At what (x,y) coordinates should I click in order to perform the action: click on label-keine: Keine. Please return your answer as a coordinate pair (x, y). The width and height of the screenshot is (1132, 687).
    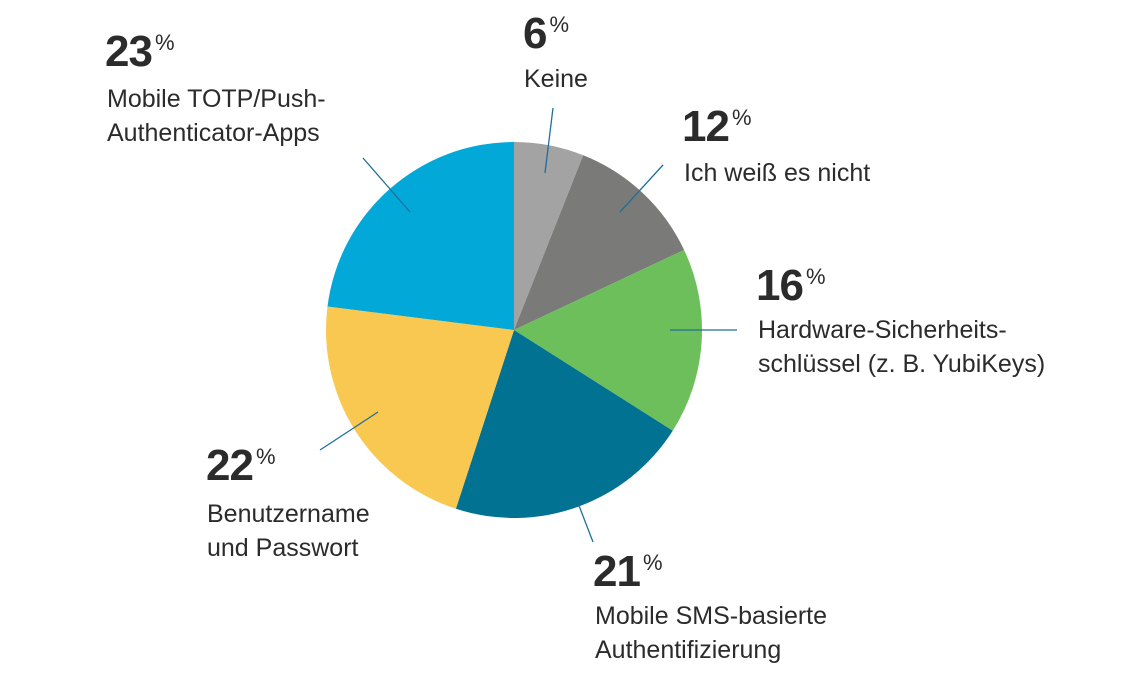
    Looking at the image, I should click on (556, 79).